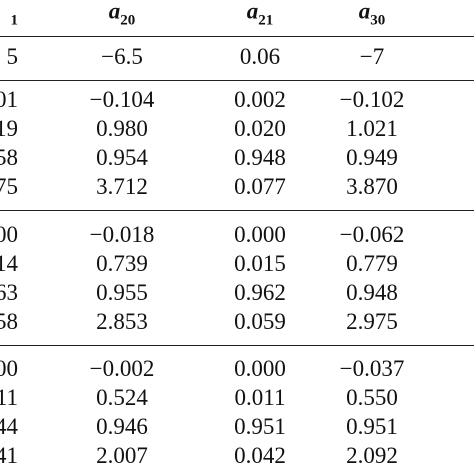 The height and width of the screenshot is (474, 474). I want to click on subscript: 1, so click(14, 20).